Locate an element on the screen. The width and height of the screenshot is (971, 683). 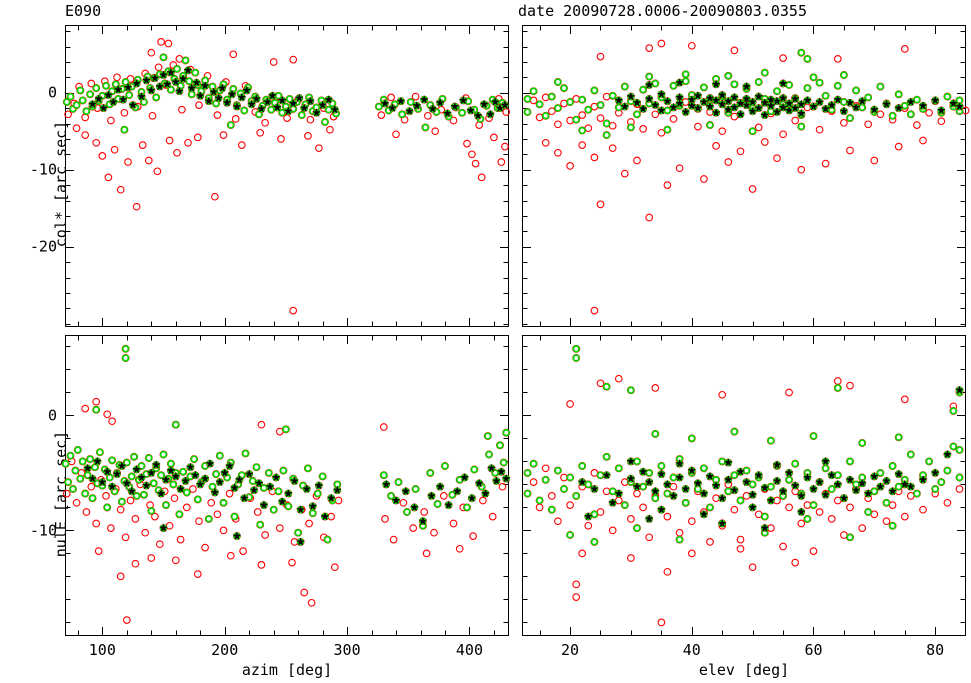
x-tick-label: 60 is located at coordinates (813, 650).